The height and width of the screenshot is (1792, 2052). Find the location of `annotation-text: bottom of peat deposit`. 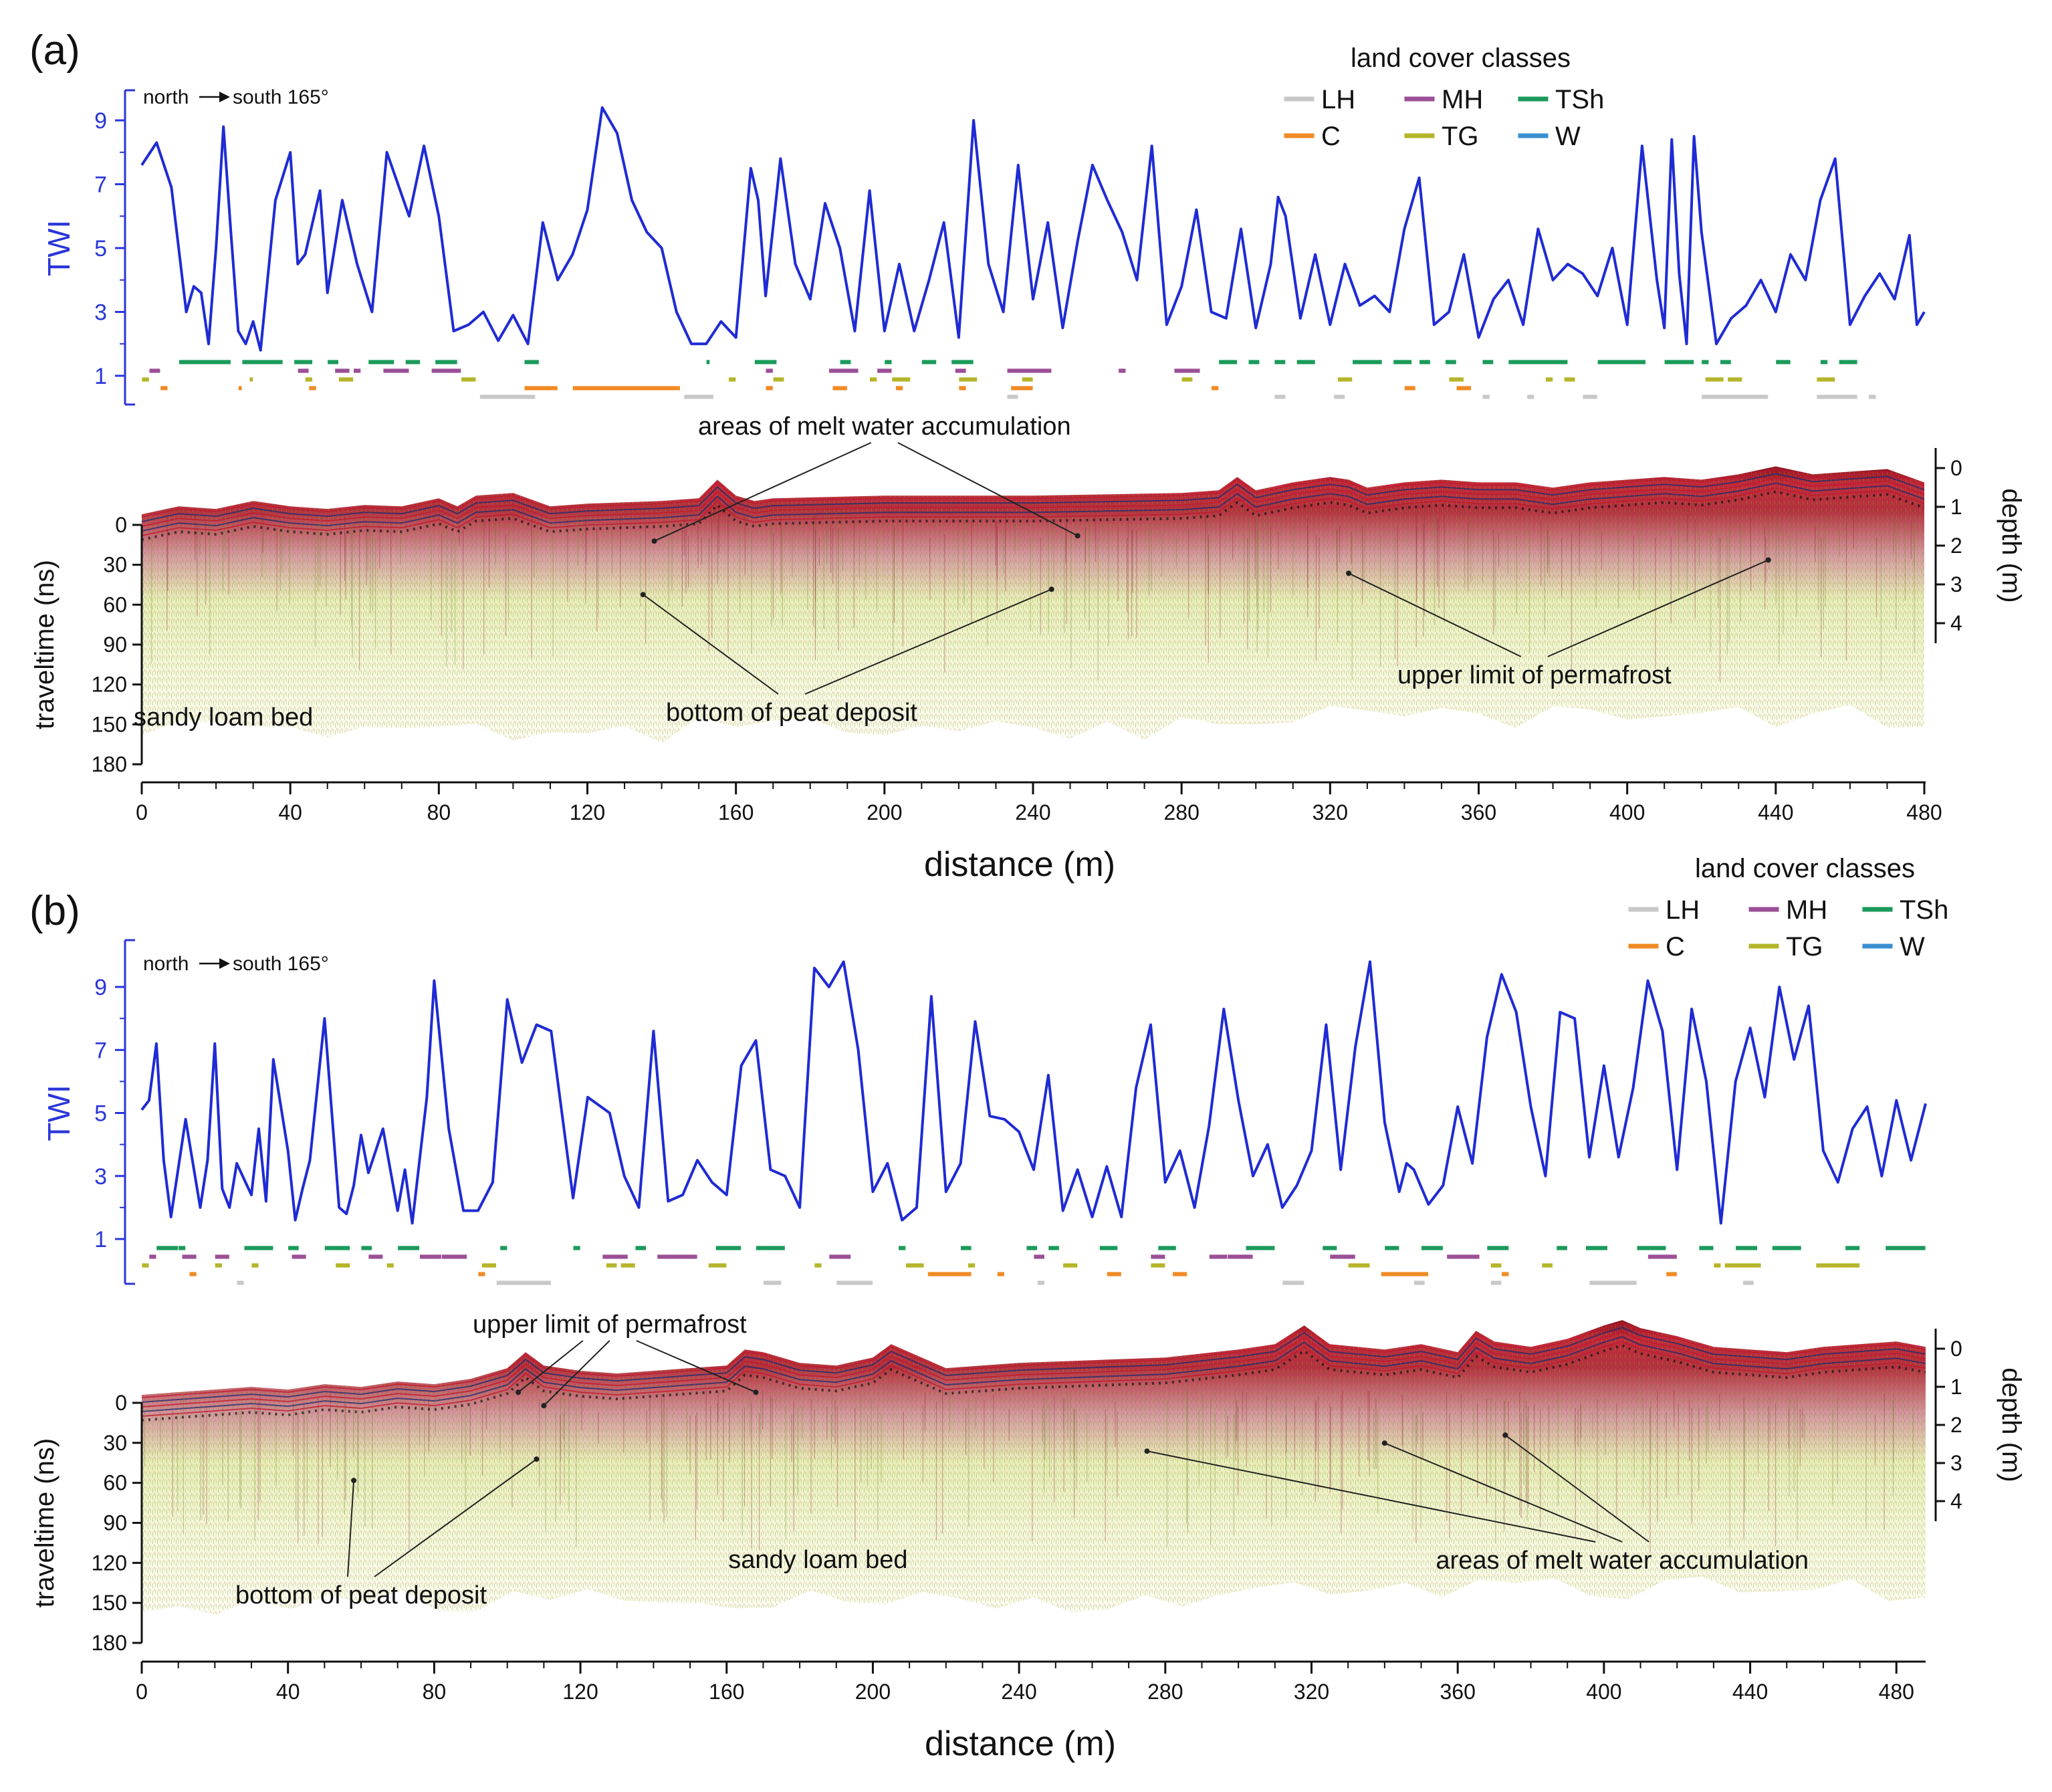

annotation-text: bottom of peat deposit is located at coordinates (791, 713).